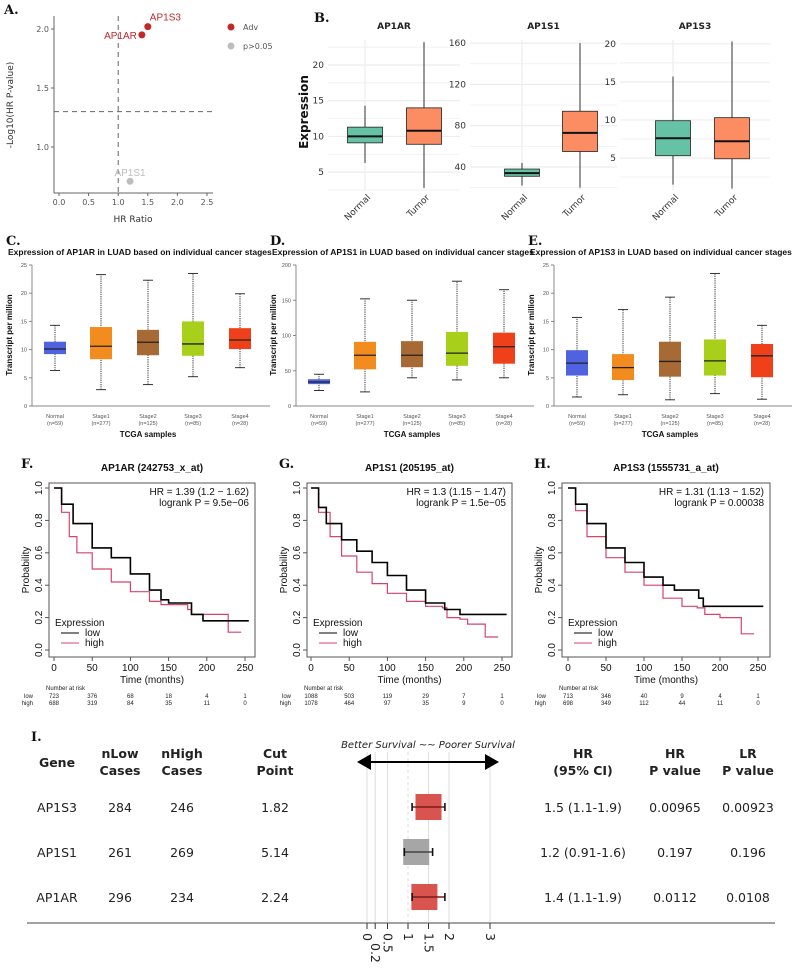 This screenshot has height=968, width=795. I want to click on y-tick-label: 0.0, so click(297, 650).